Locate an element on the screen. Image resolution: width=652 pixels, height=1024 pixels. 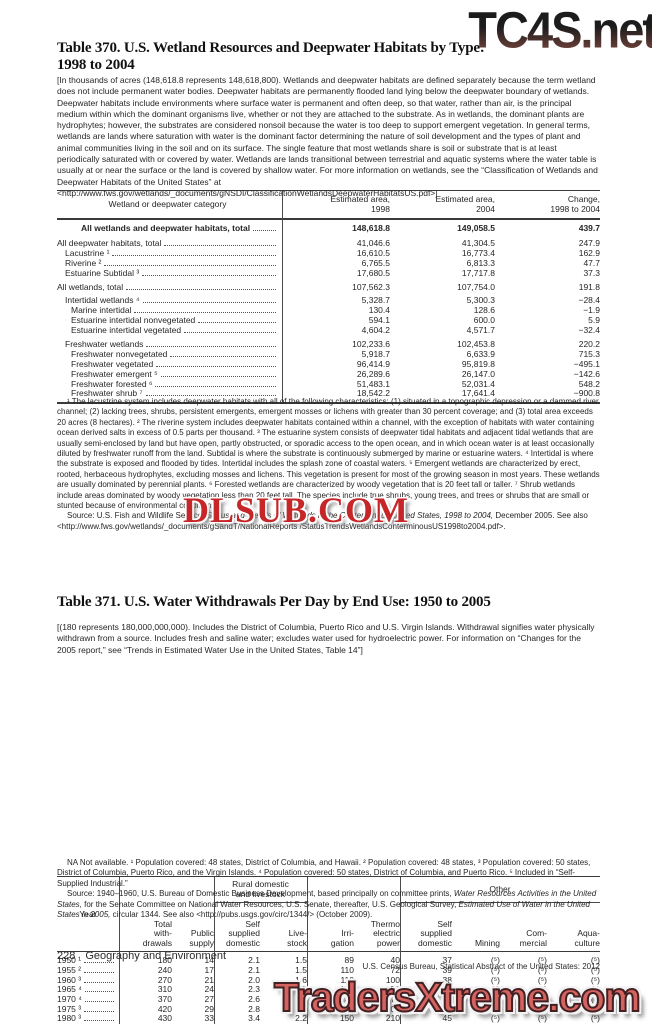
cell-value: 21 is located at coordinates (209, 979).